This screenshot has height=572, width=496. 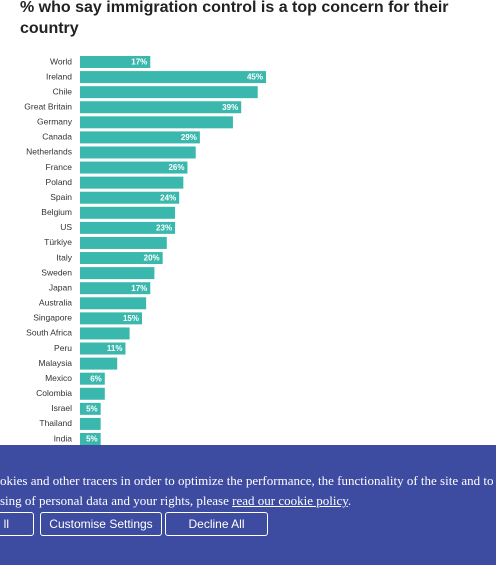 I want to click on value-label: 15%, so click(x=131, y=318).